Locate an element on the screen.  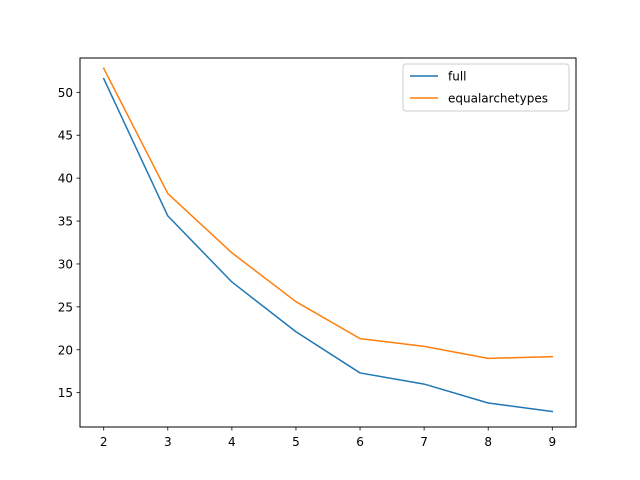
x-tick-label-6: 6 is located at coordinates (360, 442).